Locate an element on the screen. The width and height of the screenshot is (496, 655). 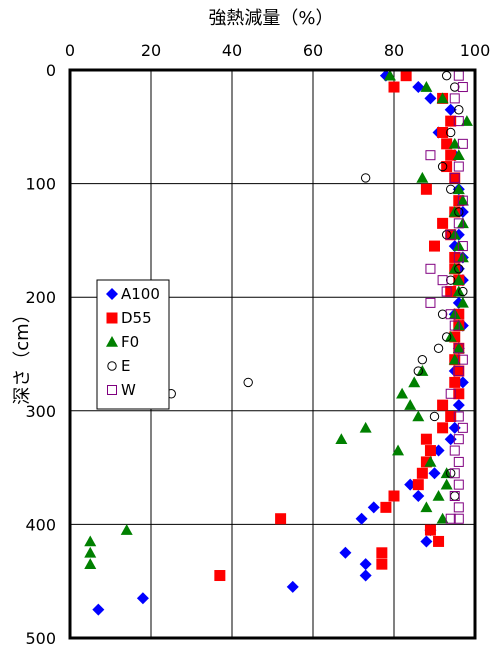
y-tick-label: 500 is located at coordinates (40, 638).